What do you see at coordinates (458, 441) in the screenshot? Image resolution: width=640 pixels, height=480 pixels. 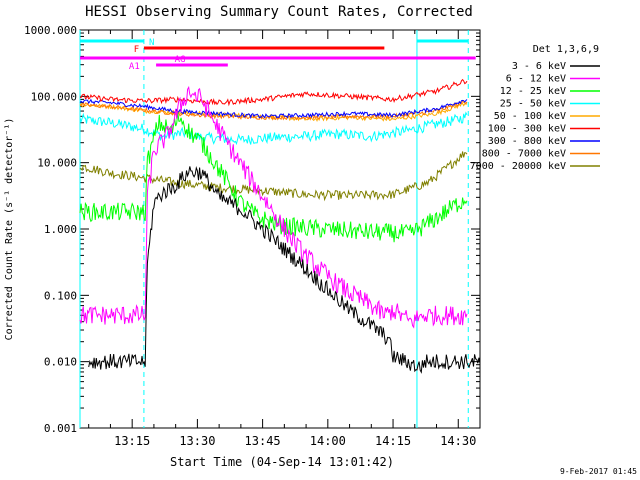 I see `x-tick-label: 14:30` at bounding box center [458, 441].